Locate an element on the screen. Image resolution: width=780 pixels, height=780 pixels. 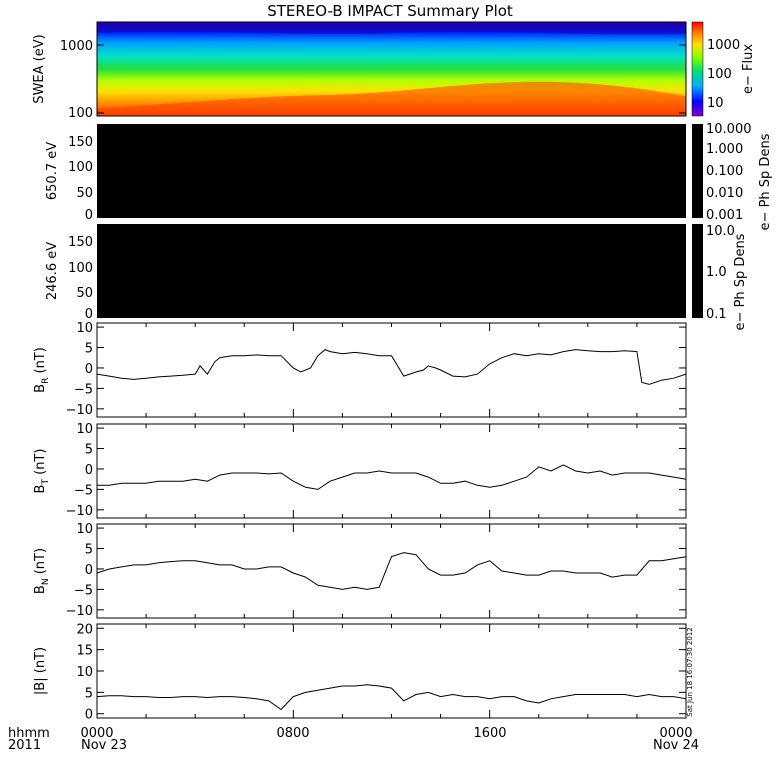
br-ytick-label-3: −5 is located at coordinates (83, 389).